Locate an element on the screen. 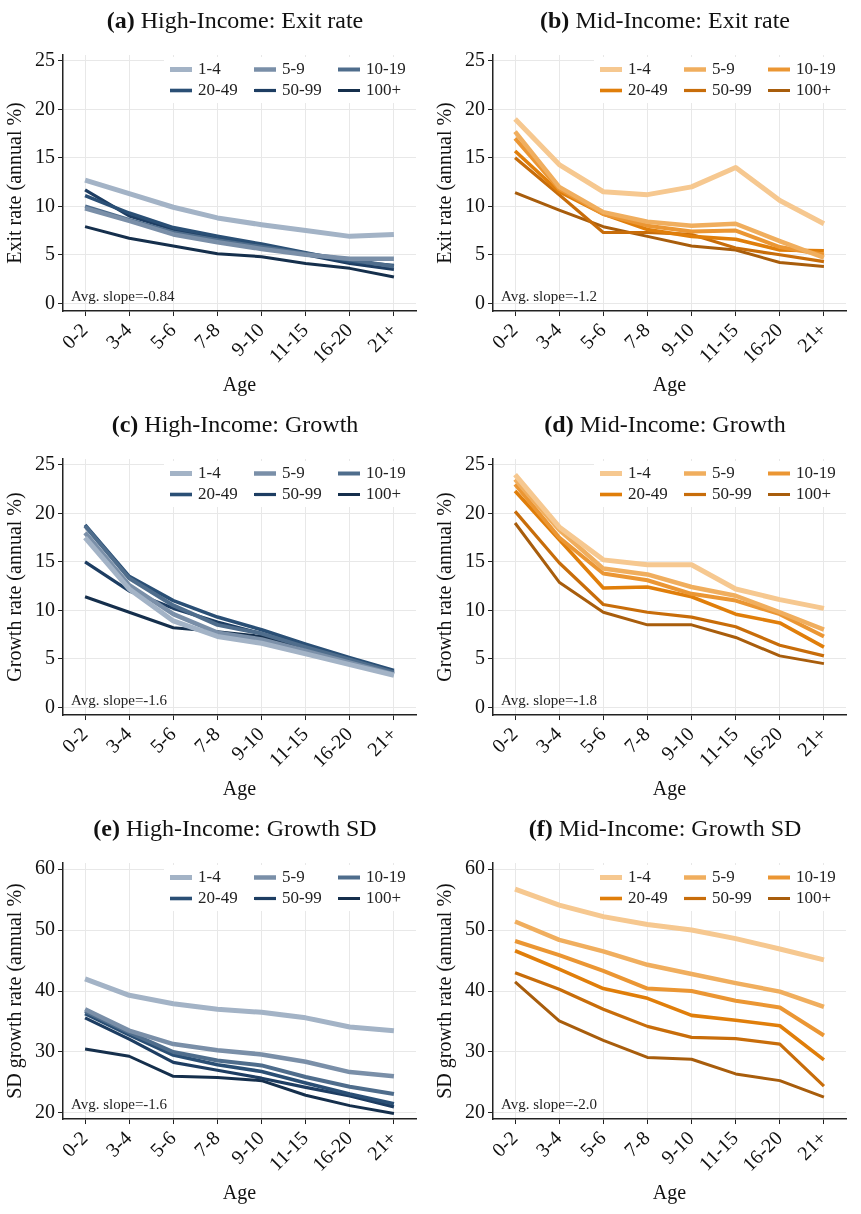  y-tick-label: 40 is located at coordinates (475, 989).